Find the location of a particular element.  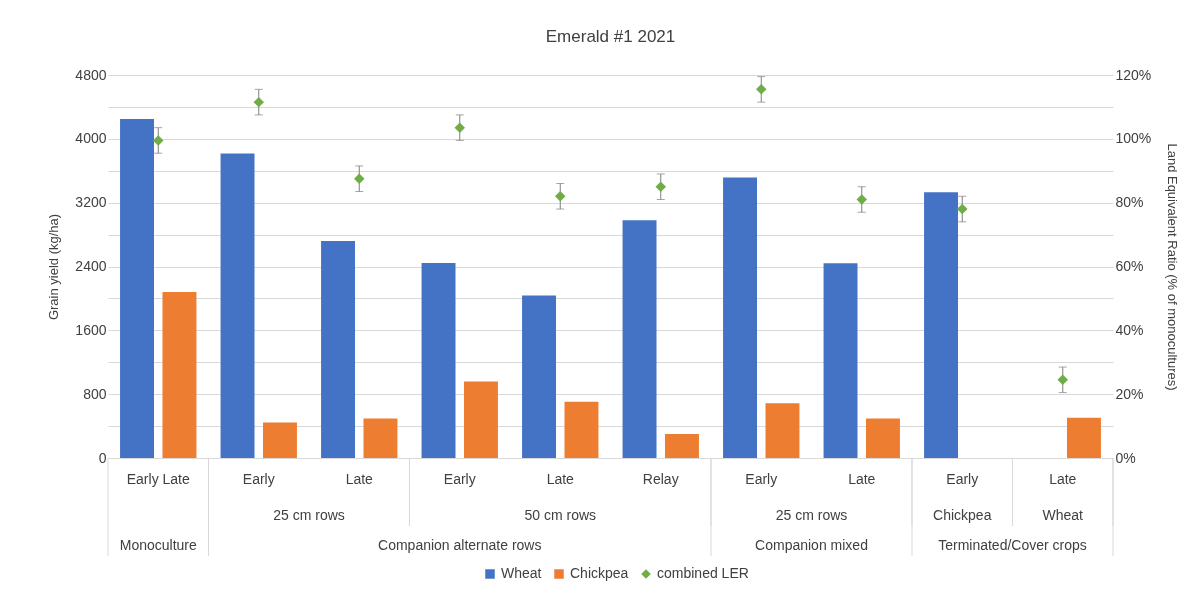

y-tick-label: 3200 is located at coordinates (91, 202).